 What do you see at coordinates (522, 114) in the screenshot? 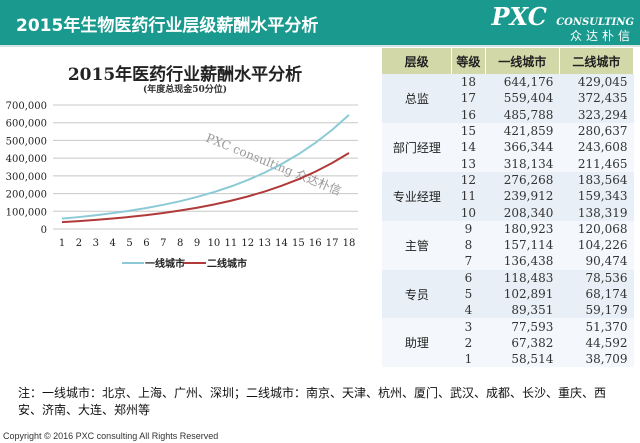
I see `salary-cell: 485,788` at bounding box center [522, 114].